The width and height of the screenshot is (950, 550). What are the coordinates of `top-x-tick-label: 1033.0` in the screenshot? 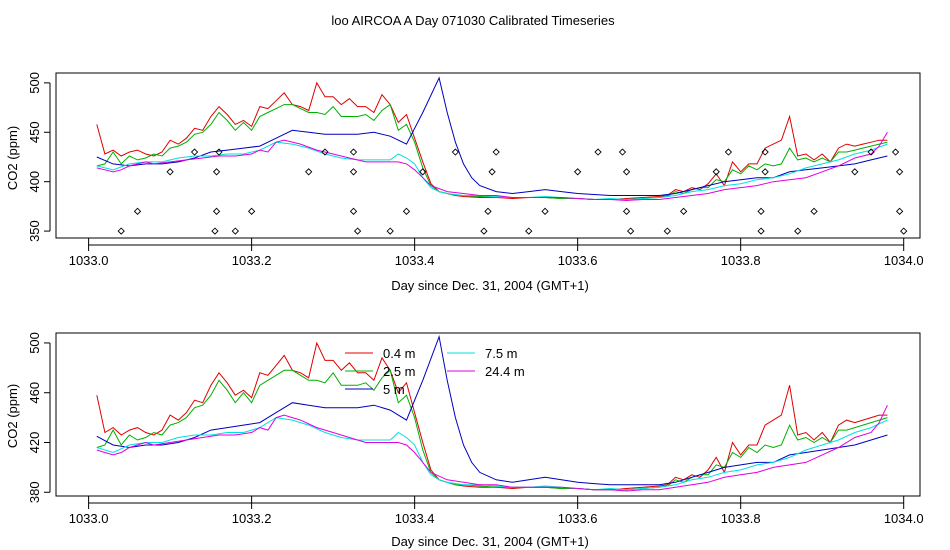 It's located at (89, 260).